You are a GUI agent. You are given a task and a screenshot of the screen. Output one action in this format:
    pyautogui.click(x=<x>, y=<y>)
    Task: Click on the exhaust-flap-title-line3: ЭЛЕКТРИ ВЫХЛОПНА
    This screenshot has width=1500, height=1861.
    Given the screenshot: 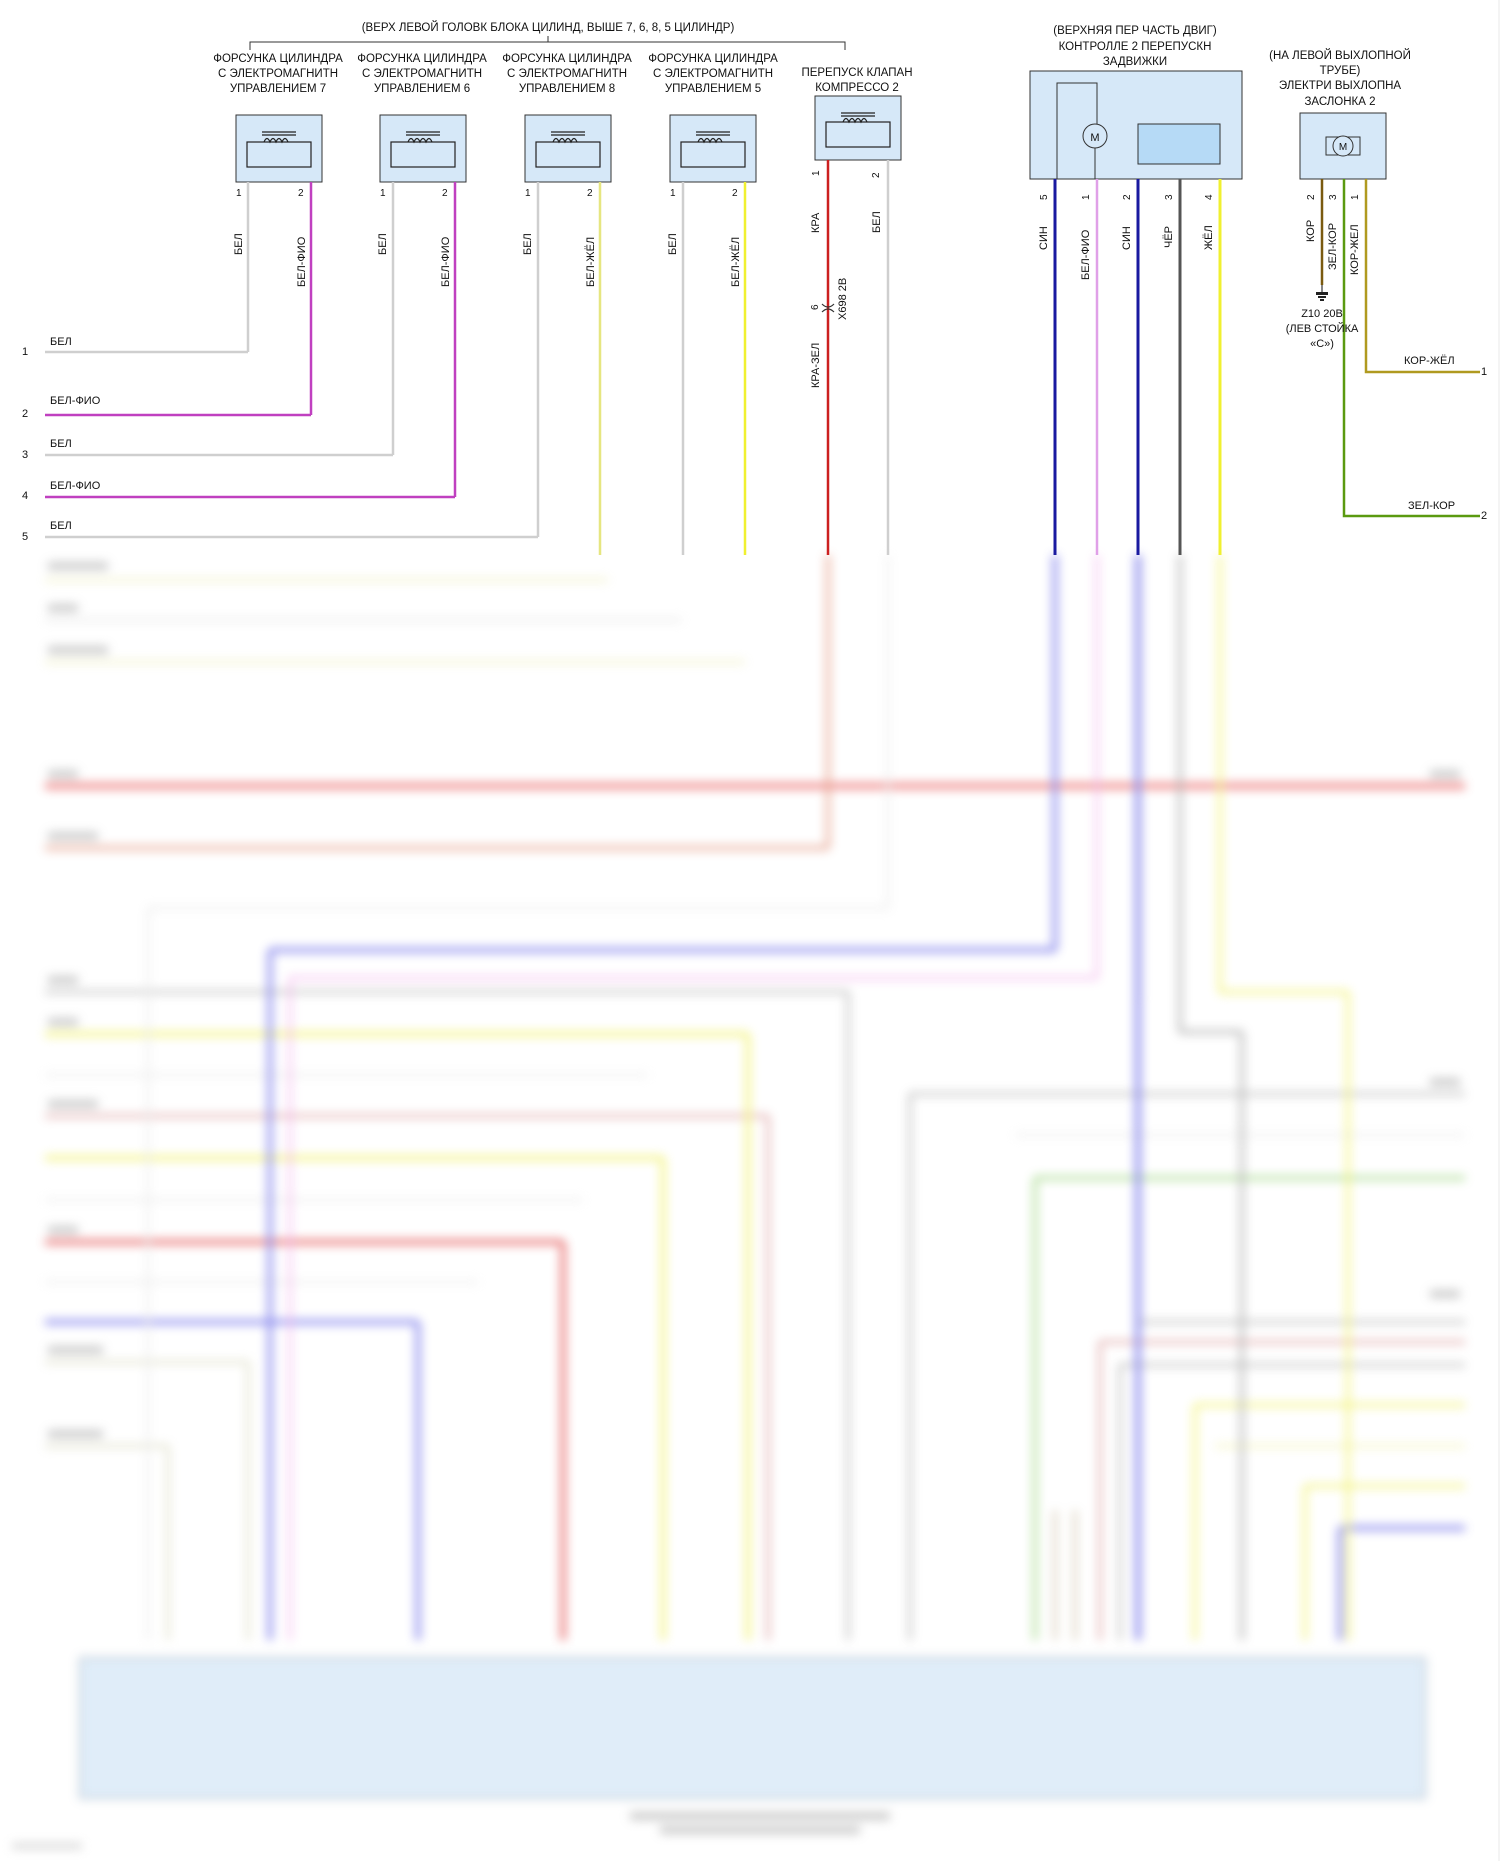 What is the action you would take?
    pyautogui.click(x=1340, y=86)
    